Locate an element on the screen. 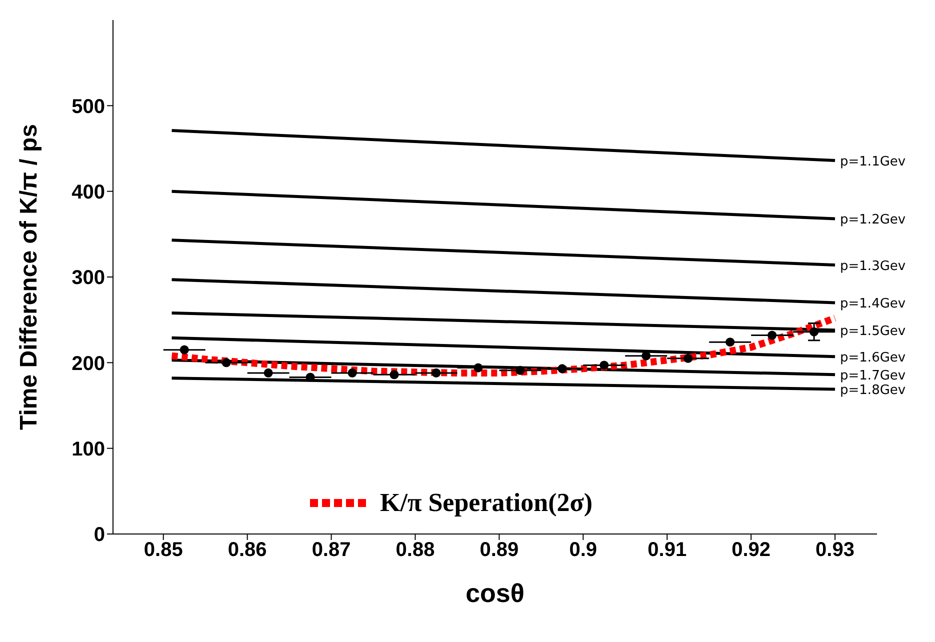 The image size is (935, 642). y-axis-title: Time Difference of K/π / ps is located at coordinates (29, 277).